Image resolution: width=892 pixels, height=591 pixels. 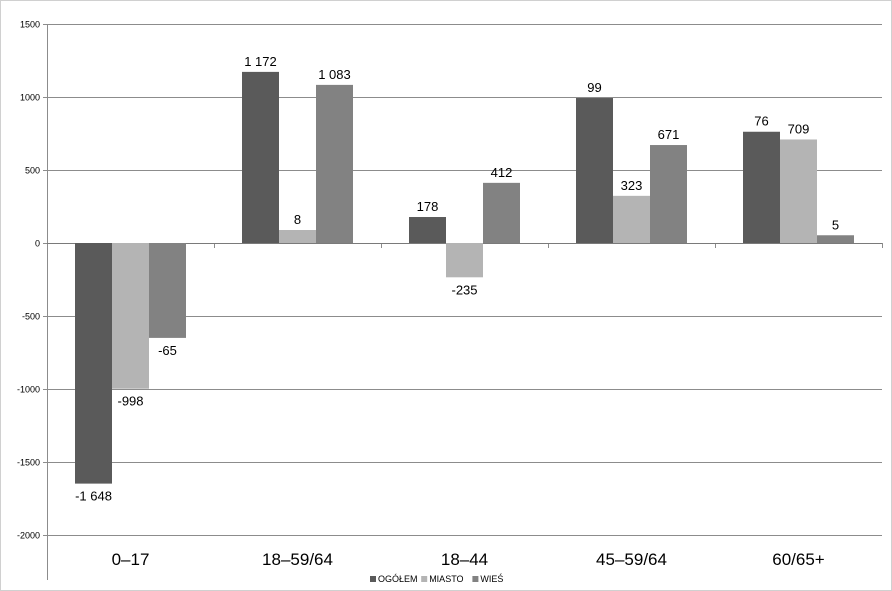 What do you see at coordinates (475, 579) in the screenshot?
I see `legend-swatch-wie-` at bounding box center [475, 579].